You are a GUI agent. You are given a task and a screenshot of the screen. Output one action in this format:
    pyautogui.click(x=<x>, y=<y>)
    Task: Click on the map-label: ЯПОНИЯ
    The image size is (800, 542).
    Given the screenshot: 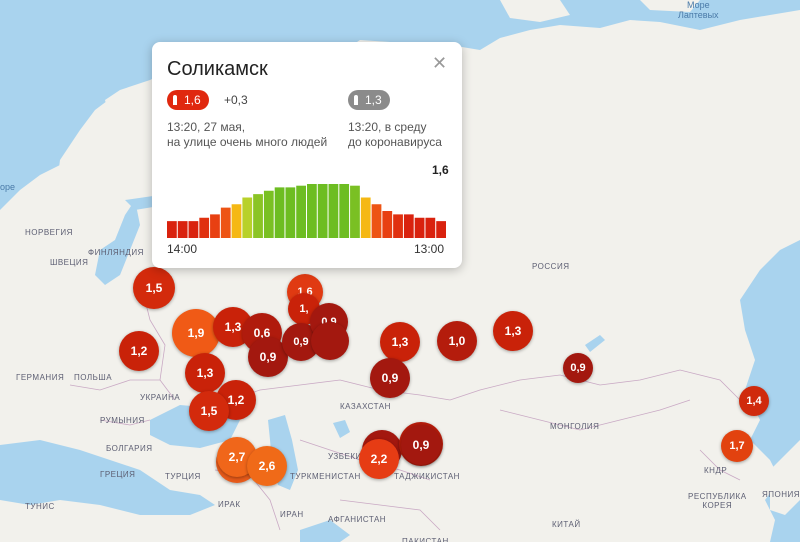 What is the action you would take?
    pyautogui.click(x=781, y=494)
    